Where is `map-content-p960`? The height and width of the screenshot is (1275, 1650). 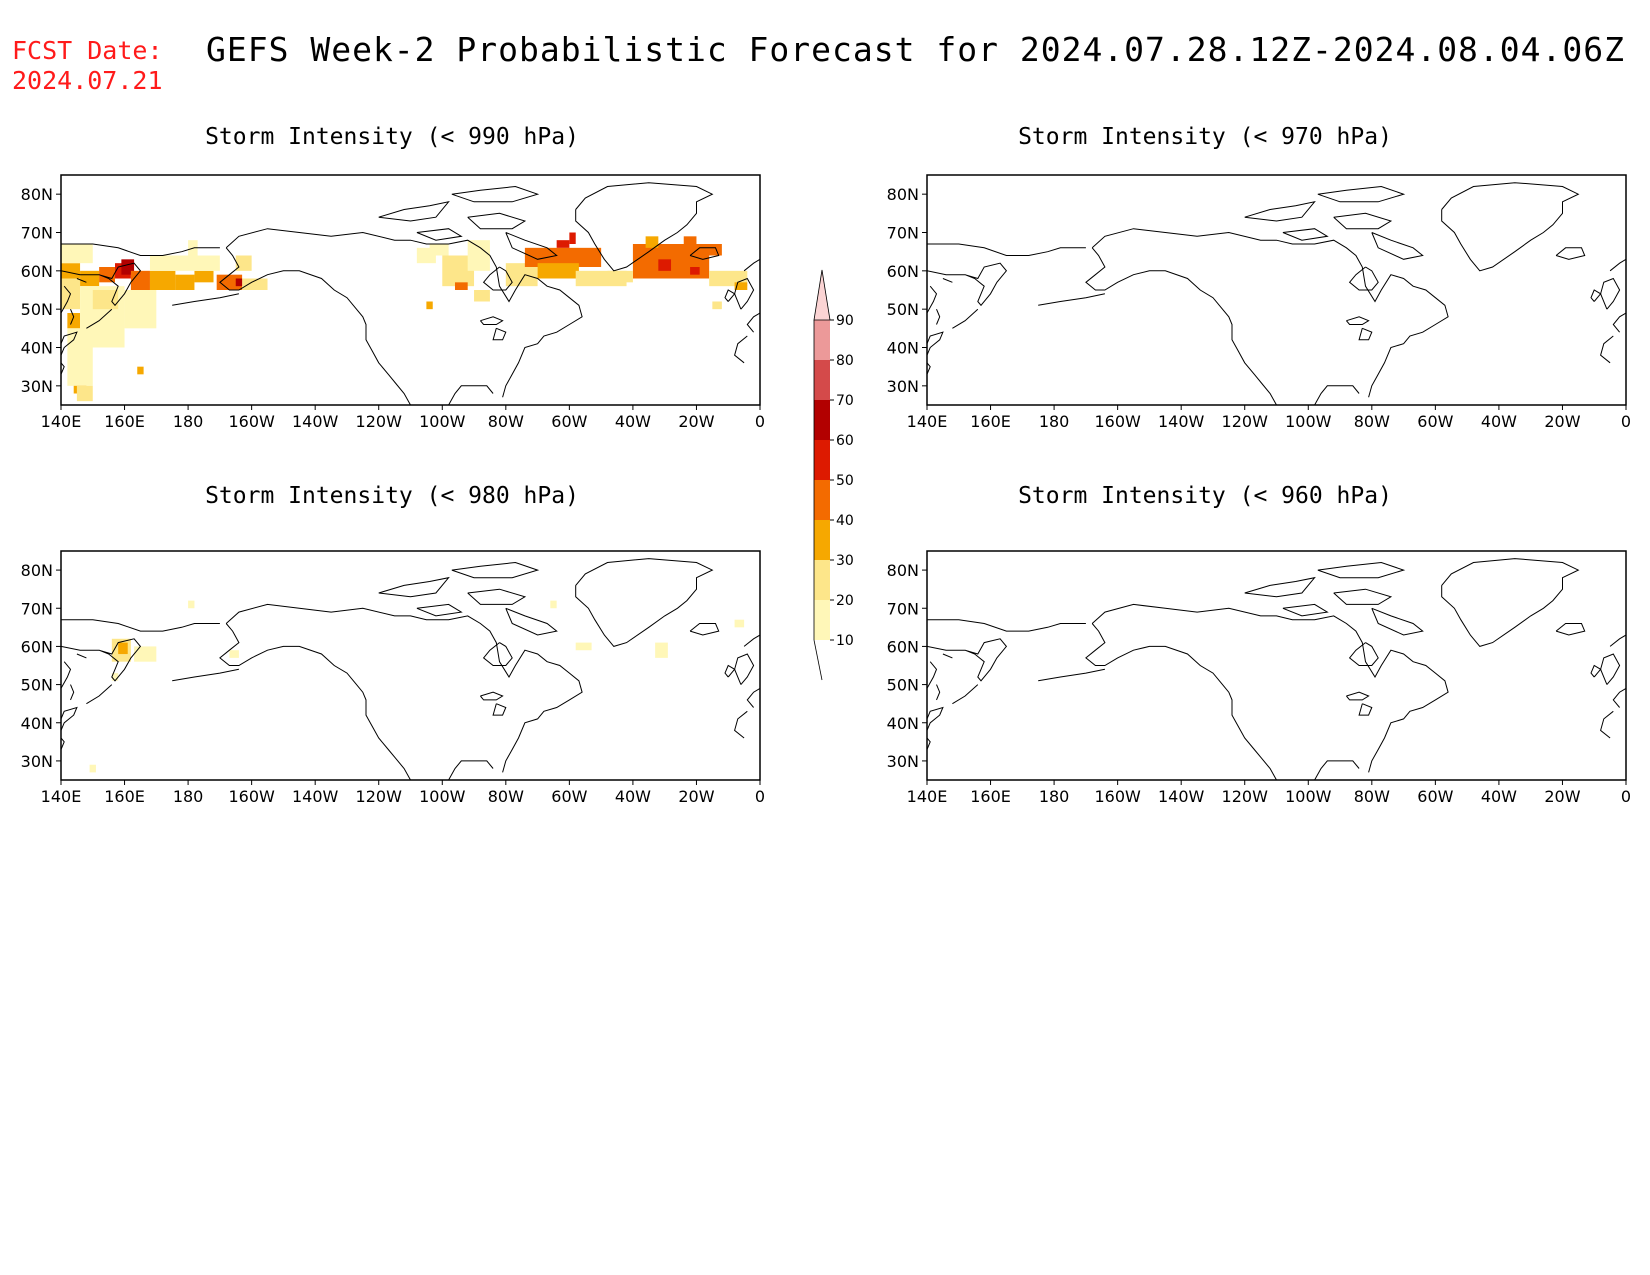 map-content-p960 is located at coordinates (1276, 669).